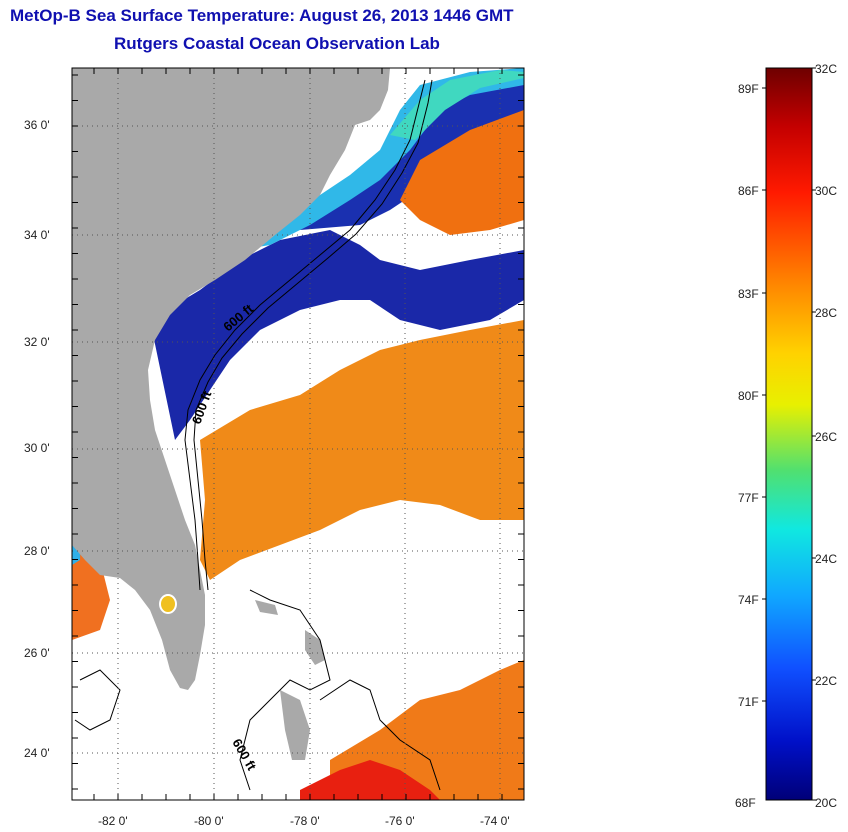 This screenshot has height=832, width=848. What do you see at coordinates (826, 313) in the screenshot?
I see `colorbar-c-label: 28C` at bounding box center [826, 313].